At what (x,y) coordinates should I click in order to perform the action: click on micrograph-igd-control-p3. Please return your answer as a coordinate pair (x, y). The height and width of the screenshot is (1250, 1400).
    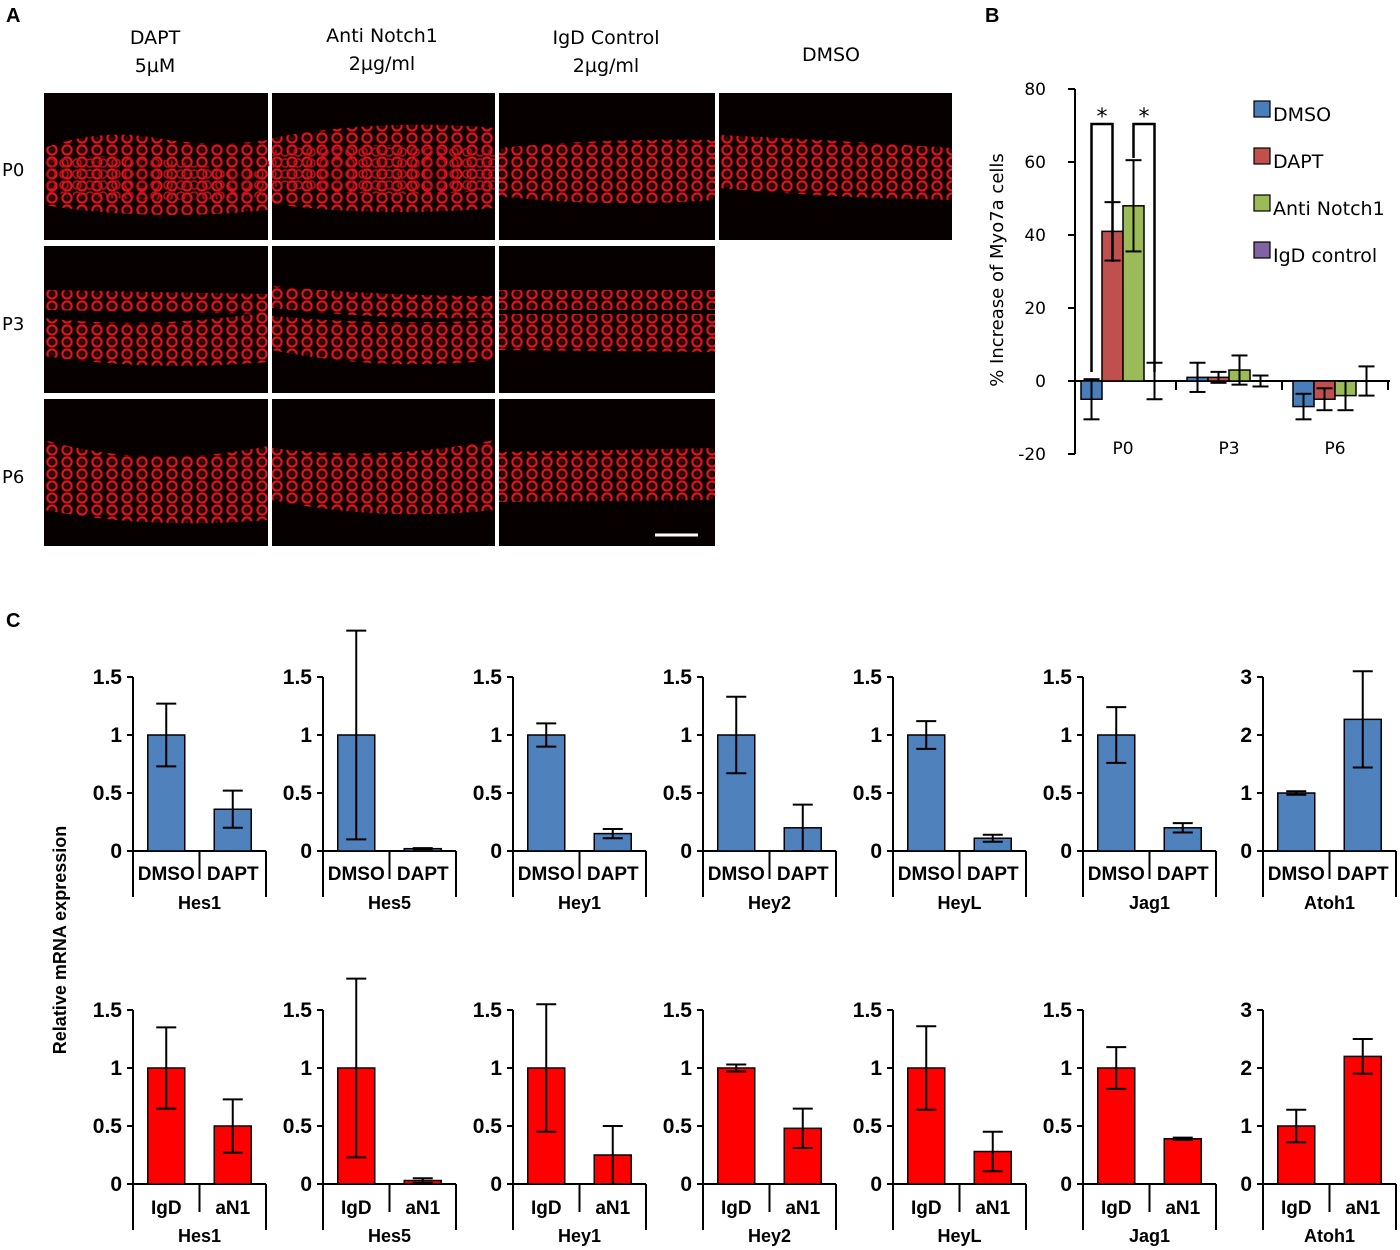
    Looking at the image, I should click on (607, 319).